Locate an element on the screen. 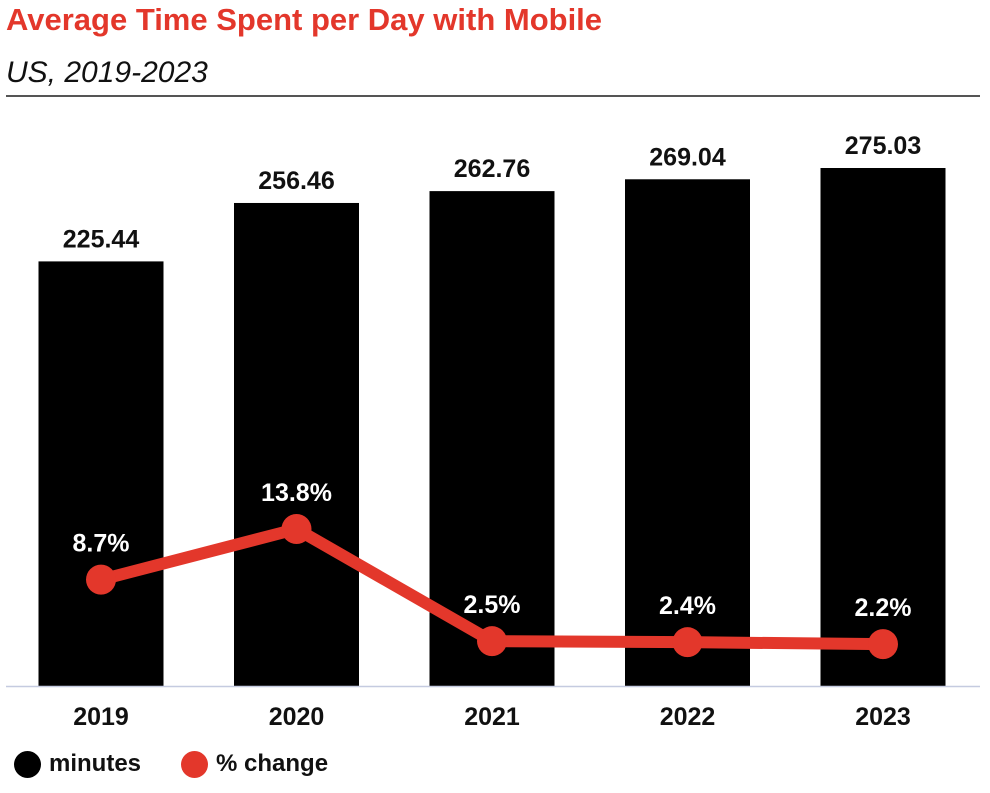  bar-2022 is located at coordinates (687, 433).